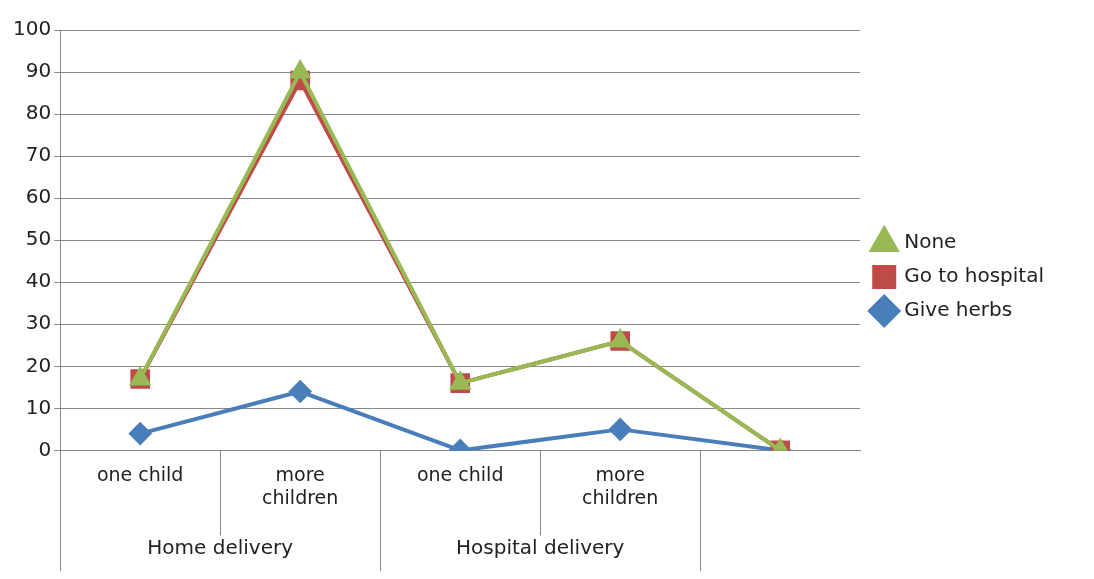 The width and height of the screenshot is (1094, 579). I want to click on text: Home delivery, so click(220, 547).